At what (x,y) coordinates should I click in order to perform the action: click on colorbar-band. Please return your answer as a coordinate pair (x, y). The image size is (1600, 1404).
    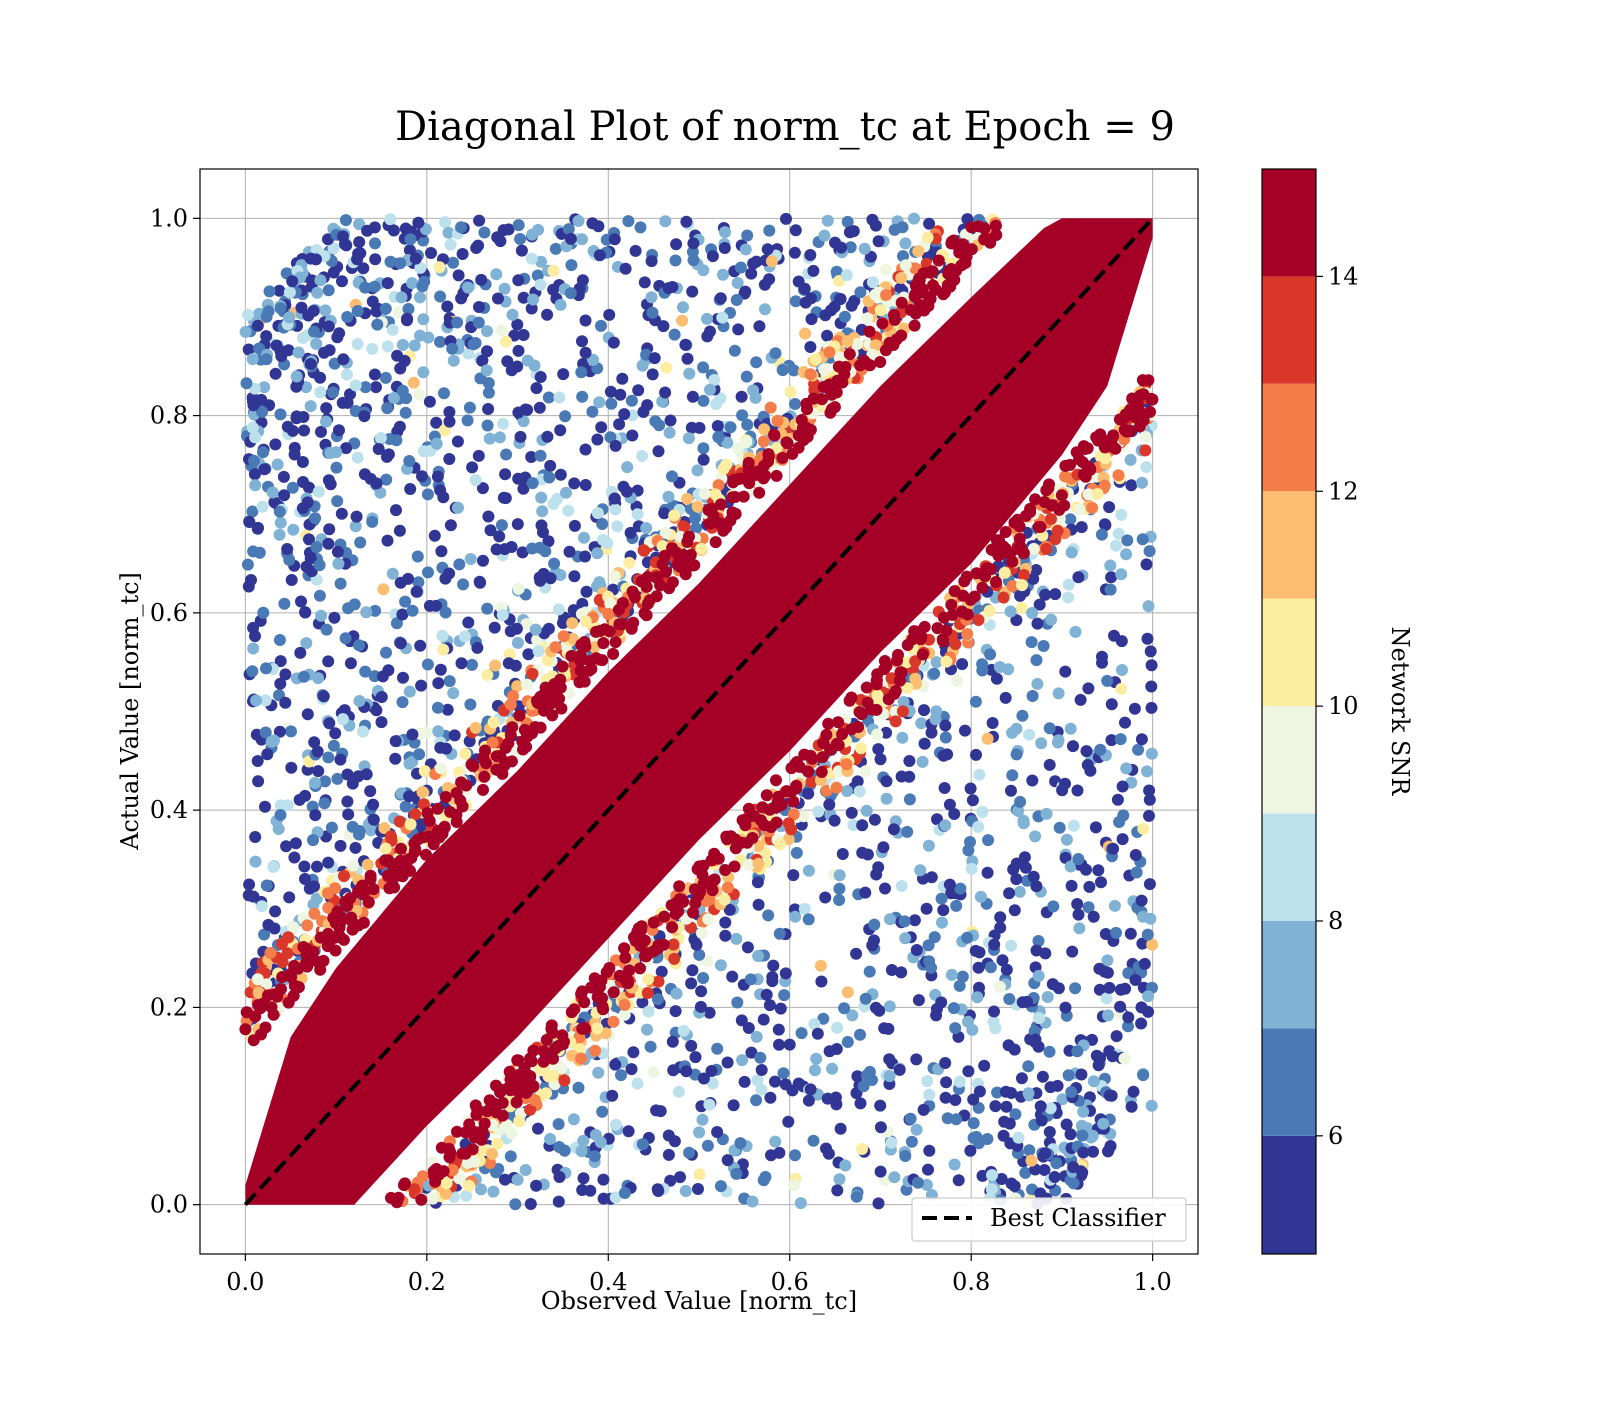
    Looking at the image, I should click on (1289, 652).